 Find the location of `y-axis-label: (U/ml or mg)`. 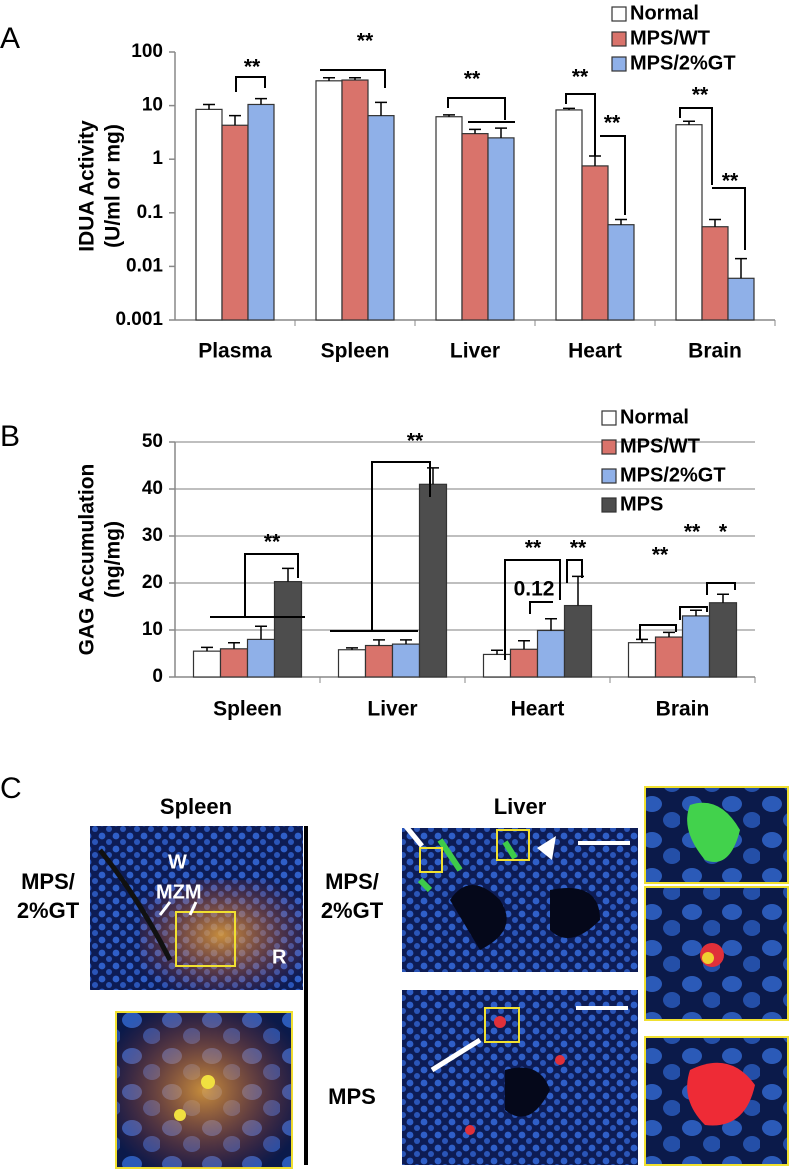

y-axis-label: (U/ml or mg) is located at coordinates (113, 186).